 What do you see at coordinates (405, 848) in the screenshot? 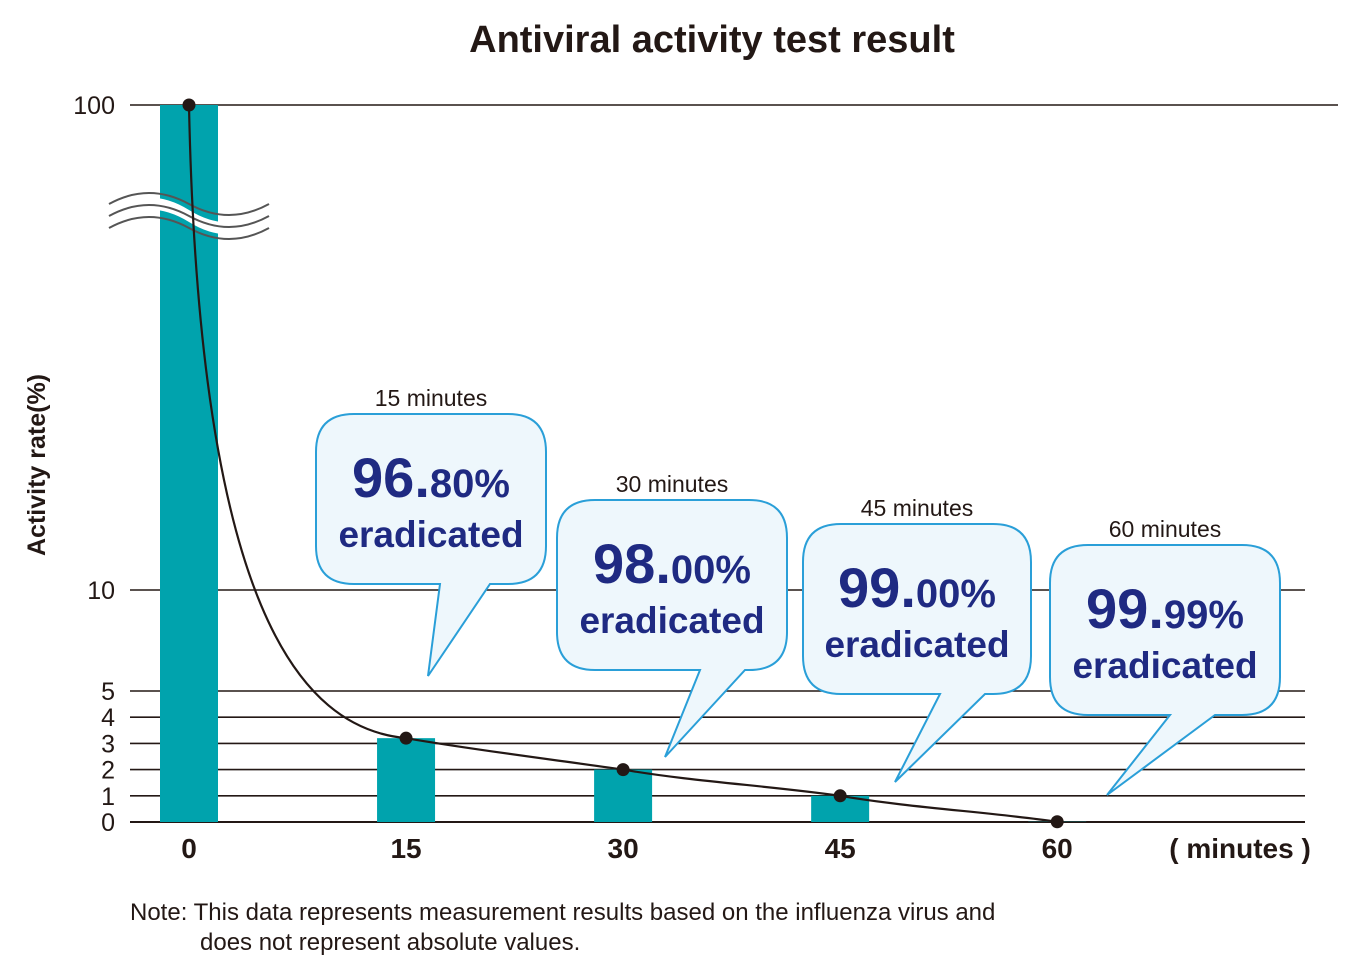
I see `x-tick-label: 15` at bounding box center [405, 848].